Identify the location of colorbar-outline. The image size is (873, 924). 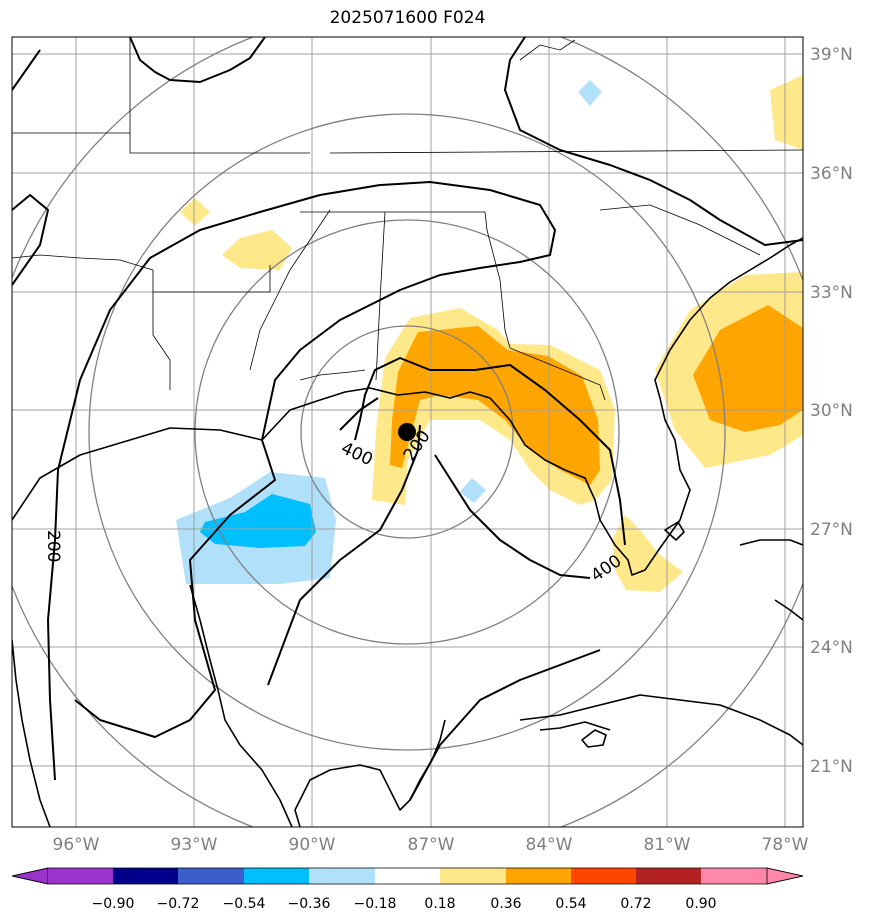
(407, 876).